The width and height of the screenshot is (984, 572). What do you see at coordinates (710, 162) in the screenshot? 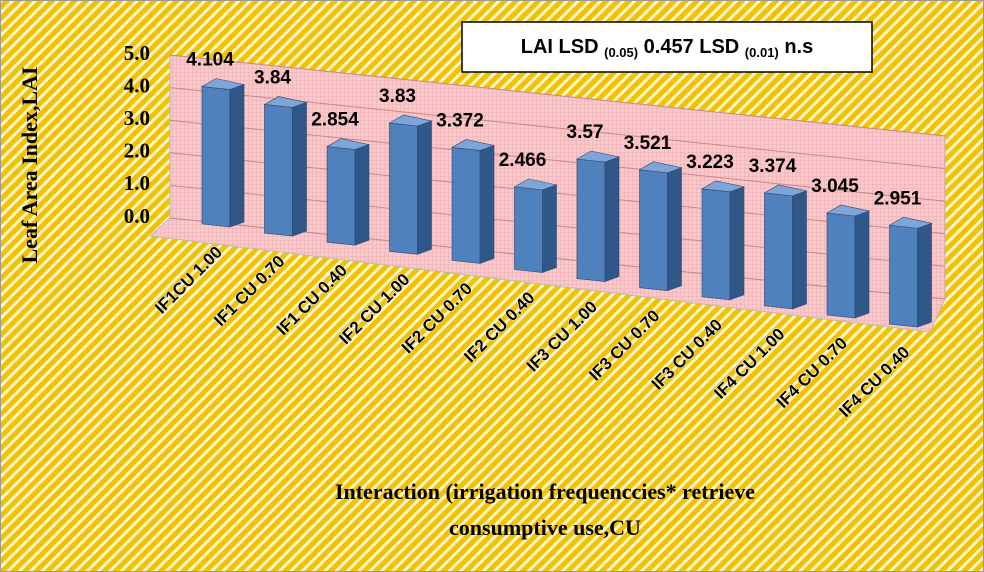
I see `data-label: 3.223` at bounding box center [710, 162].